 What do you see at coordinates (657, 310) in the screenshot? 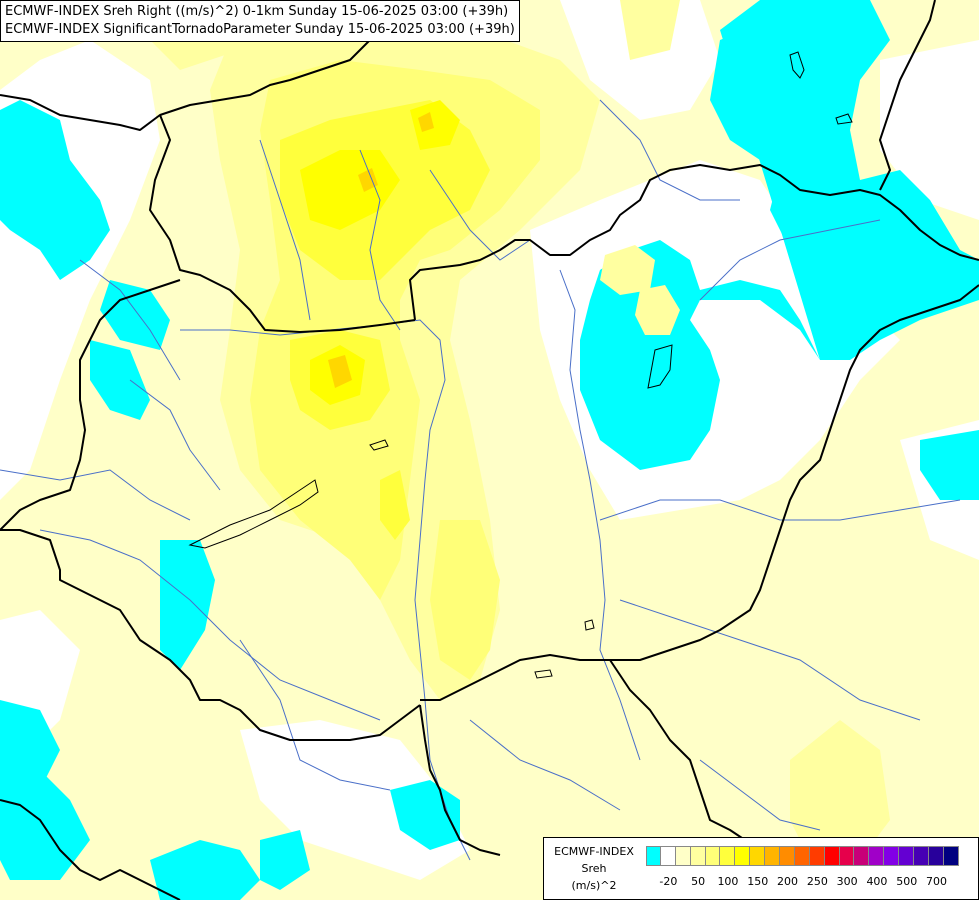
I see `cyan-hole-b` at bounding box center [657, 310].